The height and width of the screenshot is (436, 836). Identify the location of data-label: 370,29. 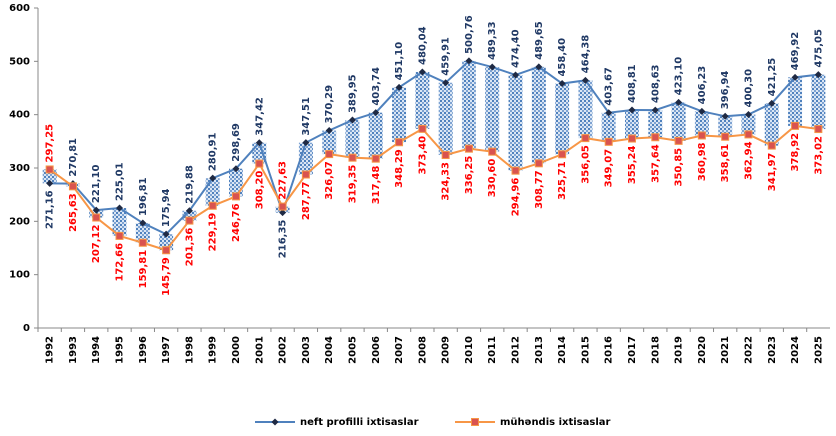
(329, 104).